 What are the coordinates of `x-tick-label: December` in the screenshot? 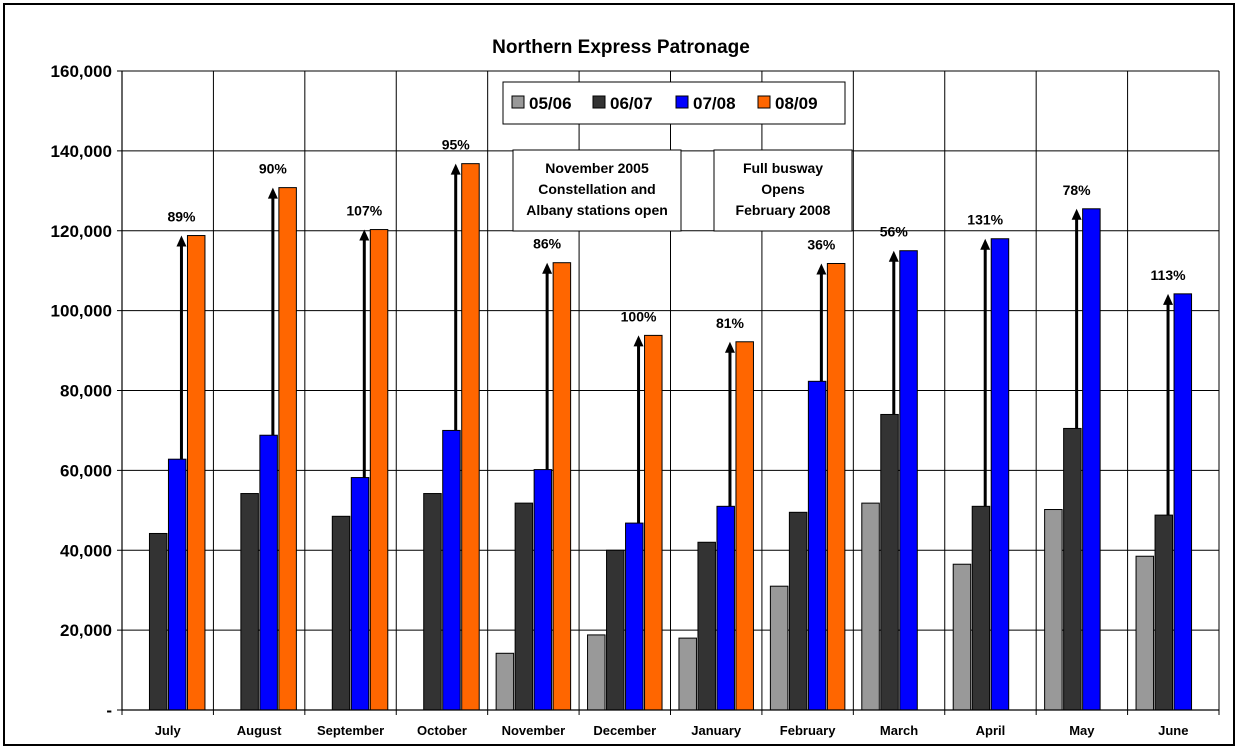 It's located at (624, 730).